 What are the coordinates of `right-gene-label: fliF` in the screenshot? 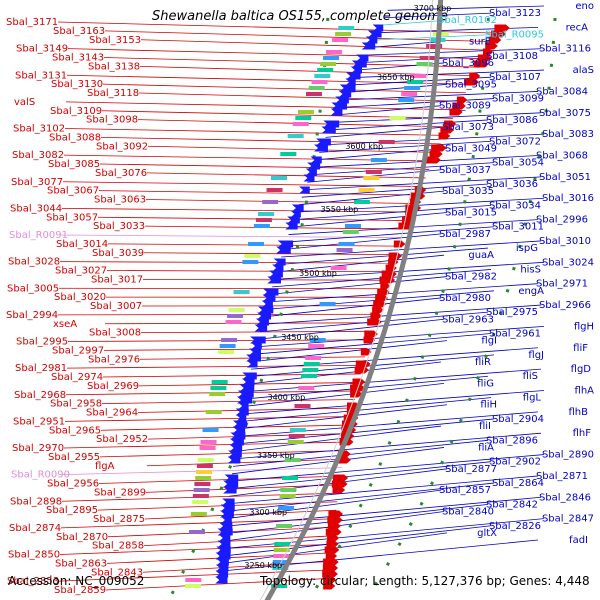 It's located at (580, 348).